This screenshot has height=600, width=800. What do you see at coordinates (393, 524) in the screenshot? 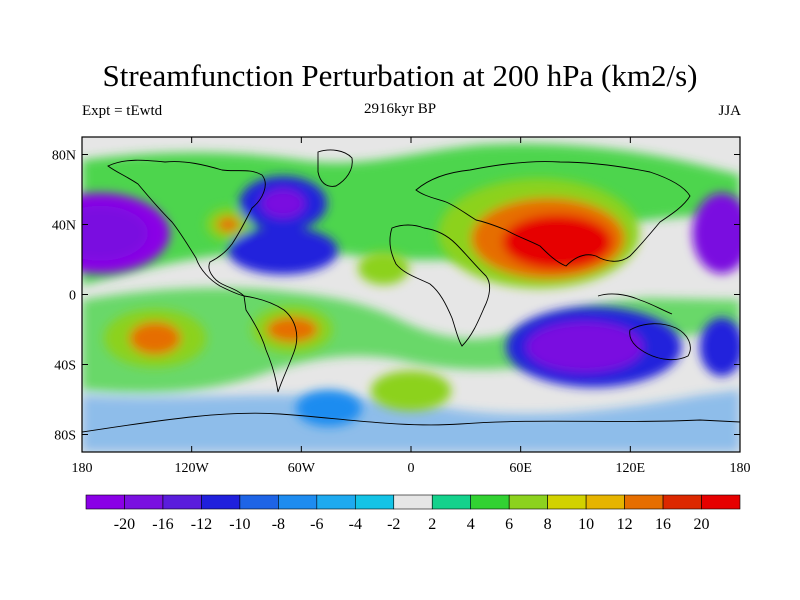
I see `colorbar-label: -2` at bounding box center [393, 524].